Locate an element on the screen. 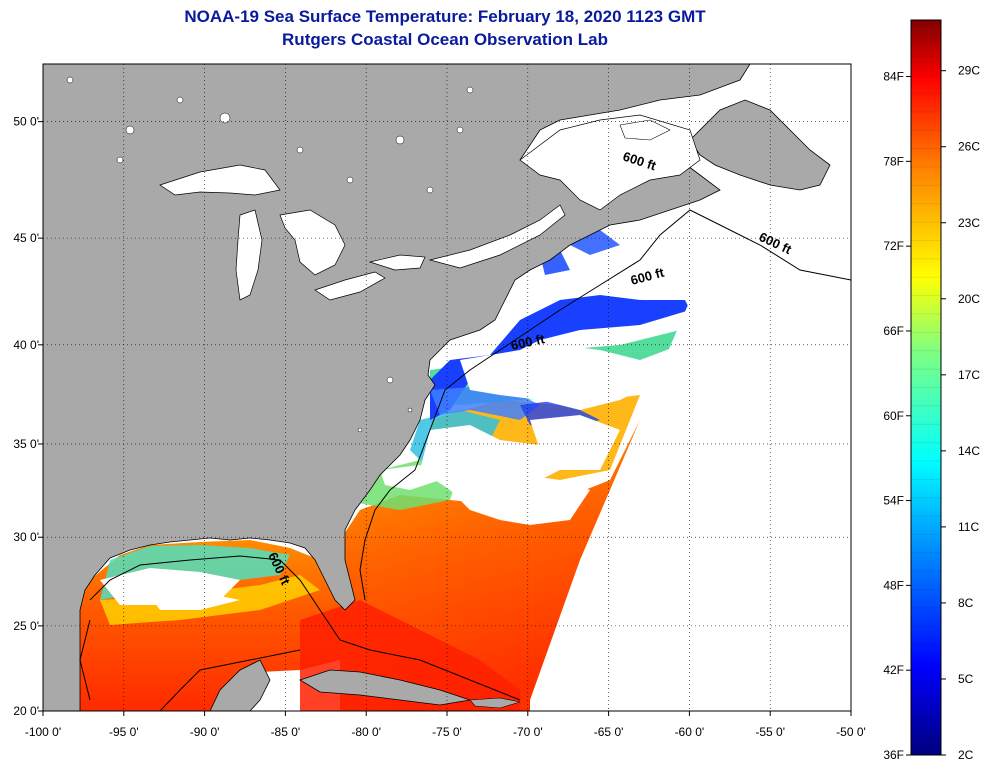  longitude-label: -80 0' is located at coordinates (366, 732).